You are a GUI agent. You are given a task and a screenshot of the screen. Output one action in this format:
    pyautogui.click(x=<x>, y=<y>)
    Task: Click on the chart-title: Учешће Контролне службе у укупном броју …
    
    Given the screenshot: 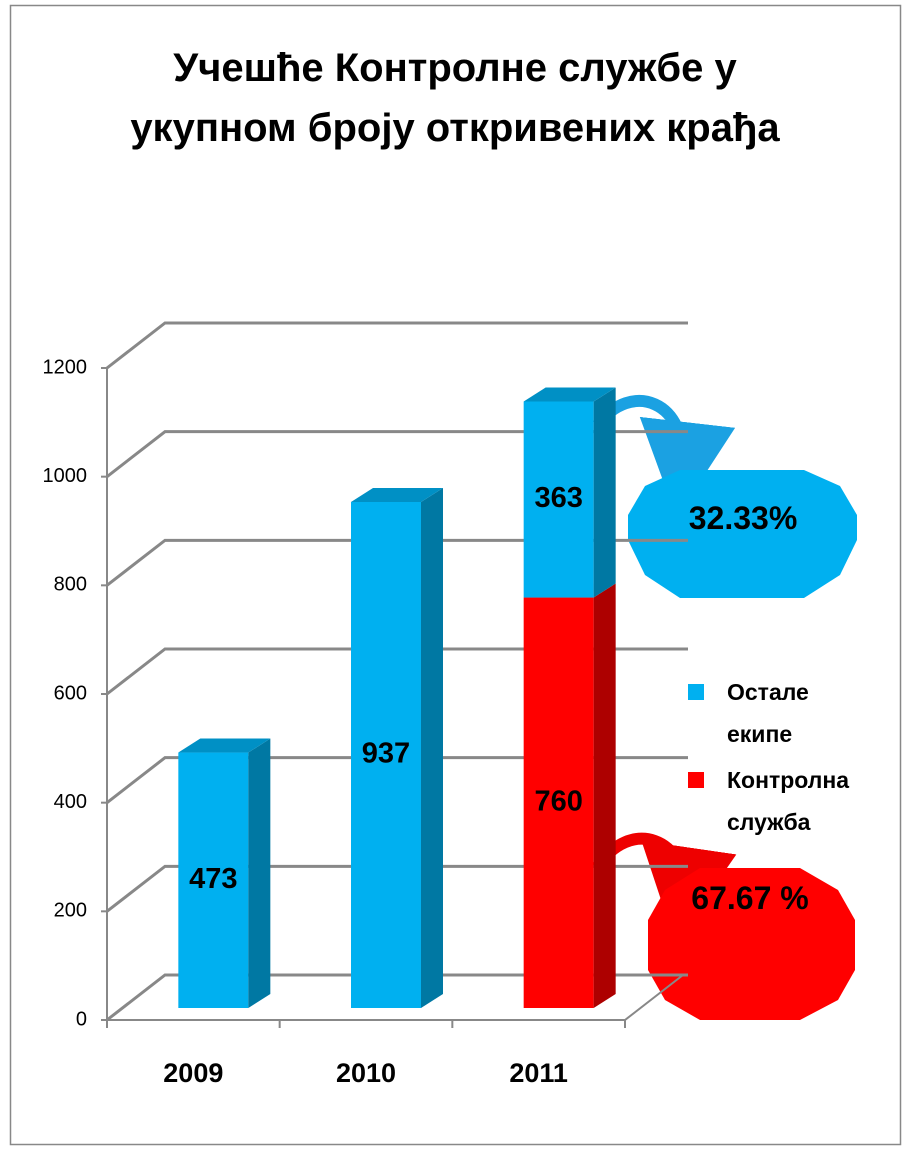 What is the action you would take?
    pyautogui.click(x=455, y=98)
    